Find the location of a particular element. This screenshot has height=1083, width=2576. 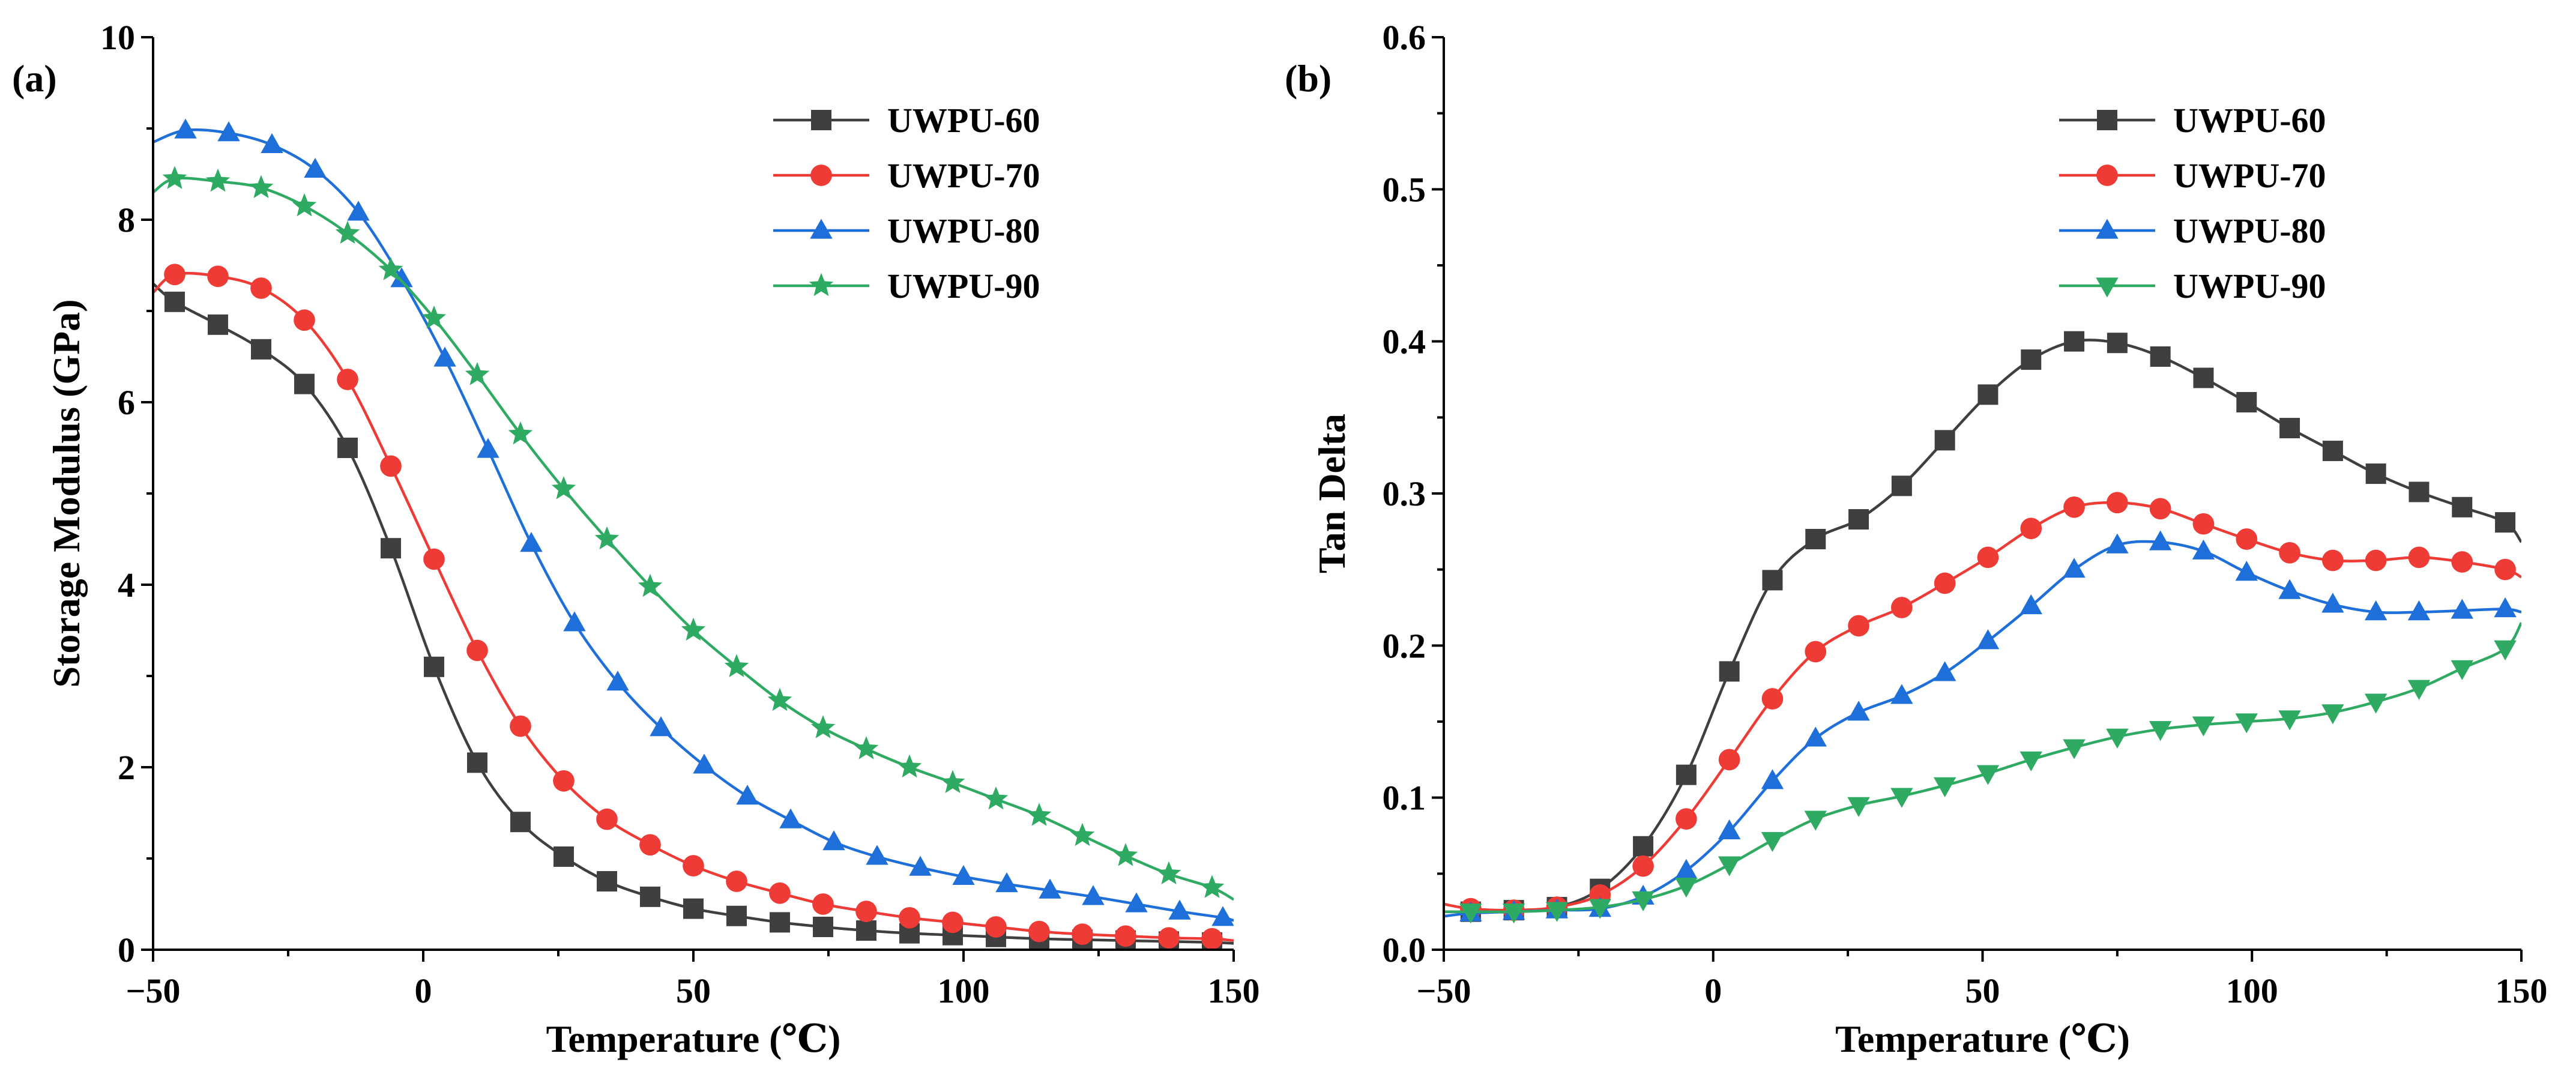

legend-item: UWPU-90 is located at coordinates (906, 286).